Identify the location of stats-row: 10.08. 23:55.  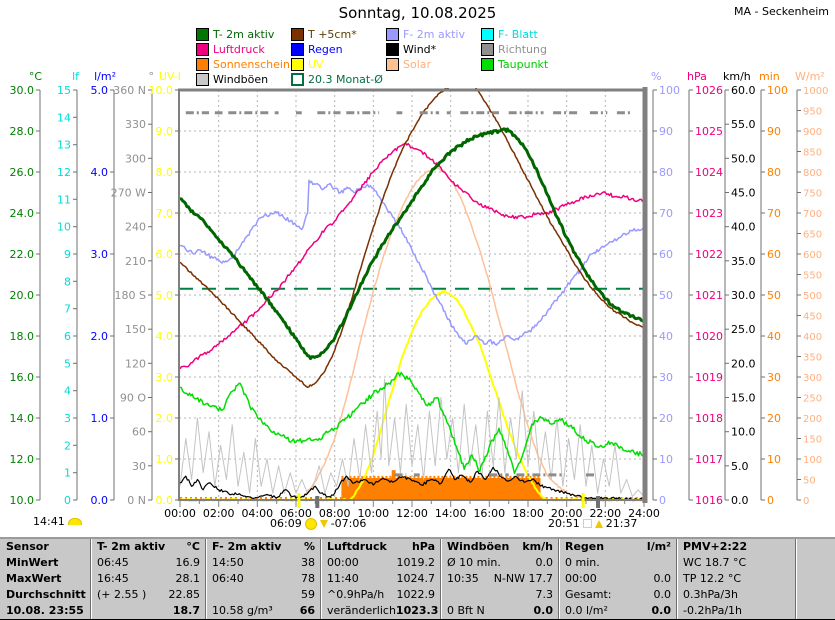
(45, 611).